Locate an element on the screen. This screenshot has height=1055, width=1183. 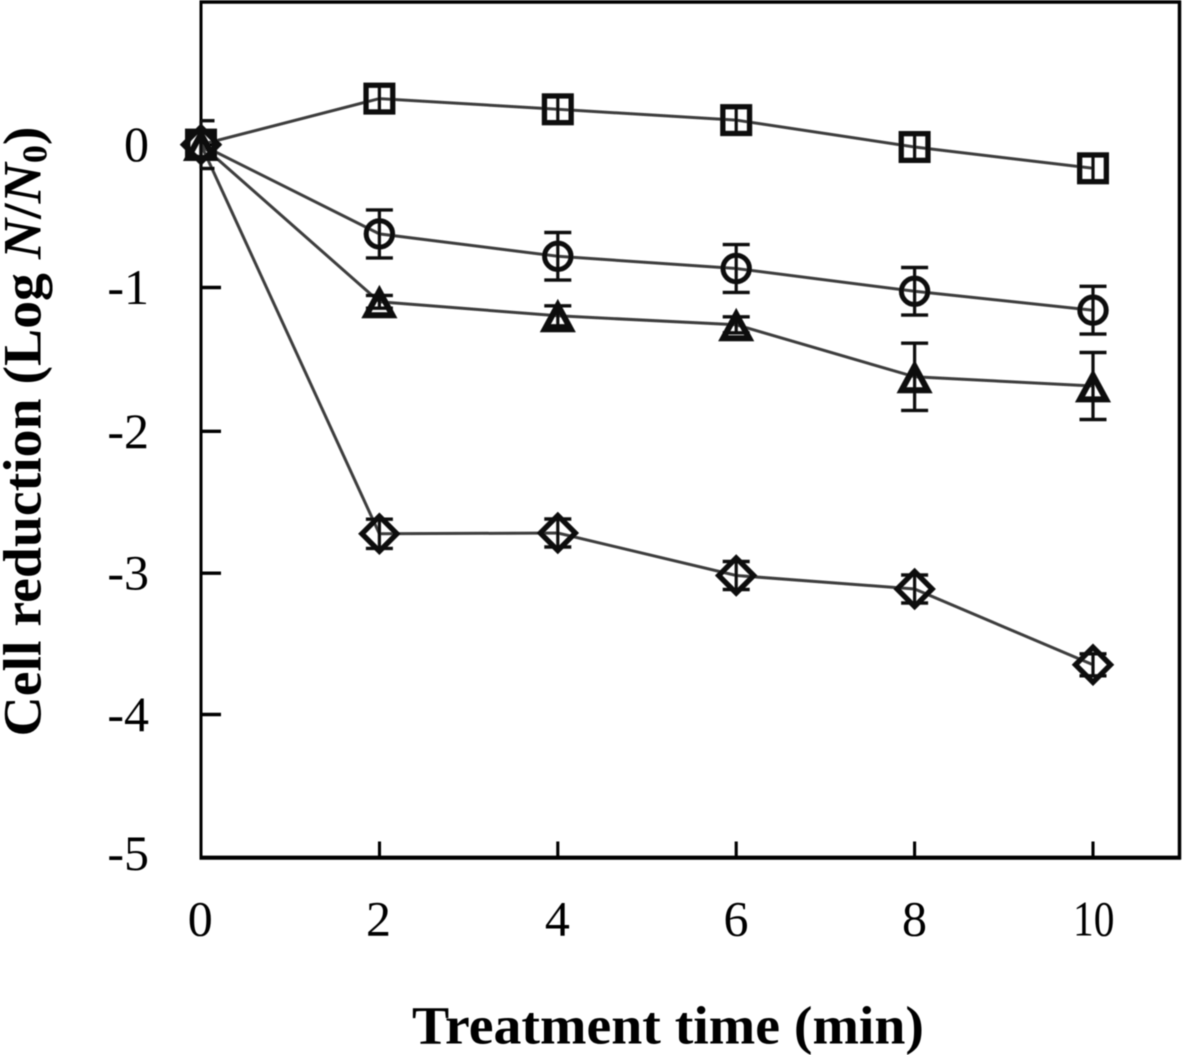
svg-text: -2 is located at coordinates (128, 431).